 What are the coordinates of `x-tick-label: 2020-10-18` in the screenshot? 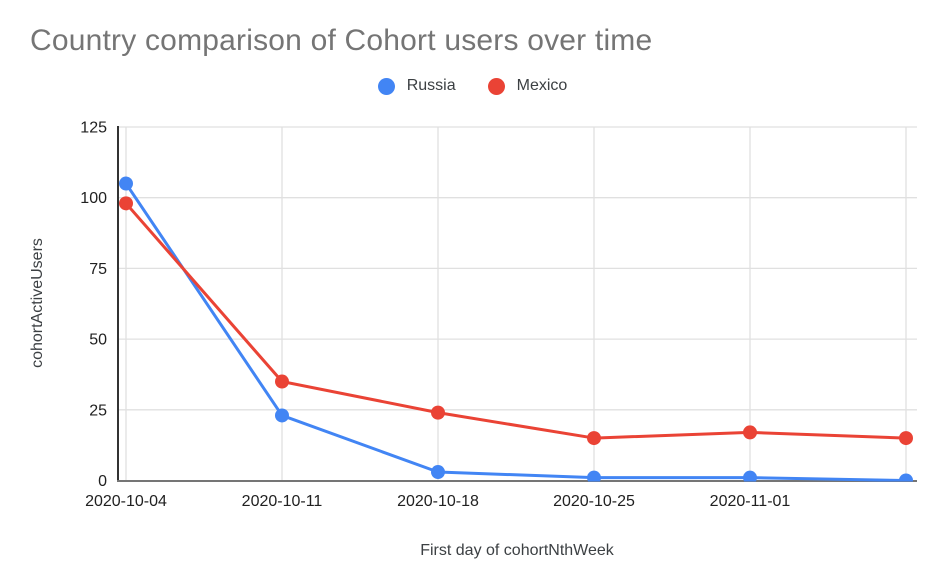 It's located at (438, 501).